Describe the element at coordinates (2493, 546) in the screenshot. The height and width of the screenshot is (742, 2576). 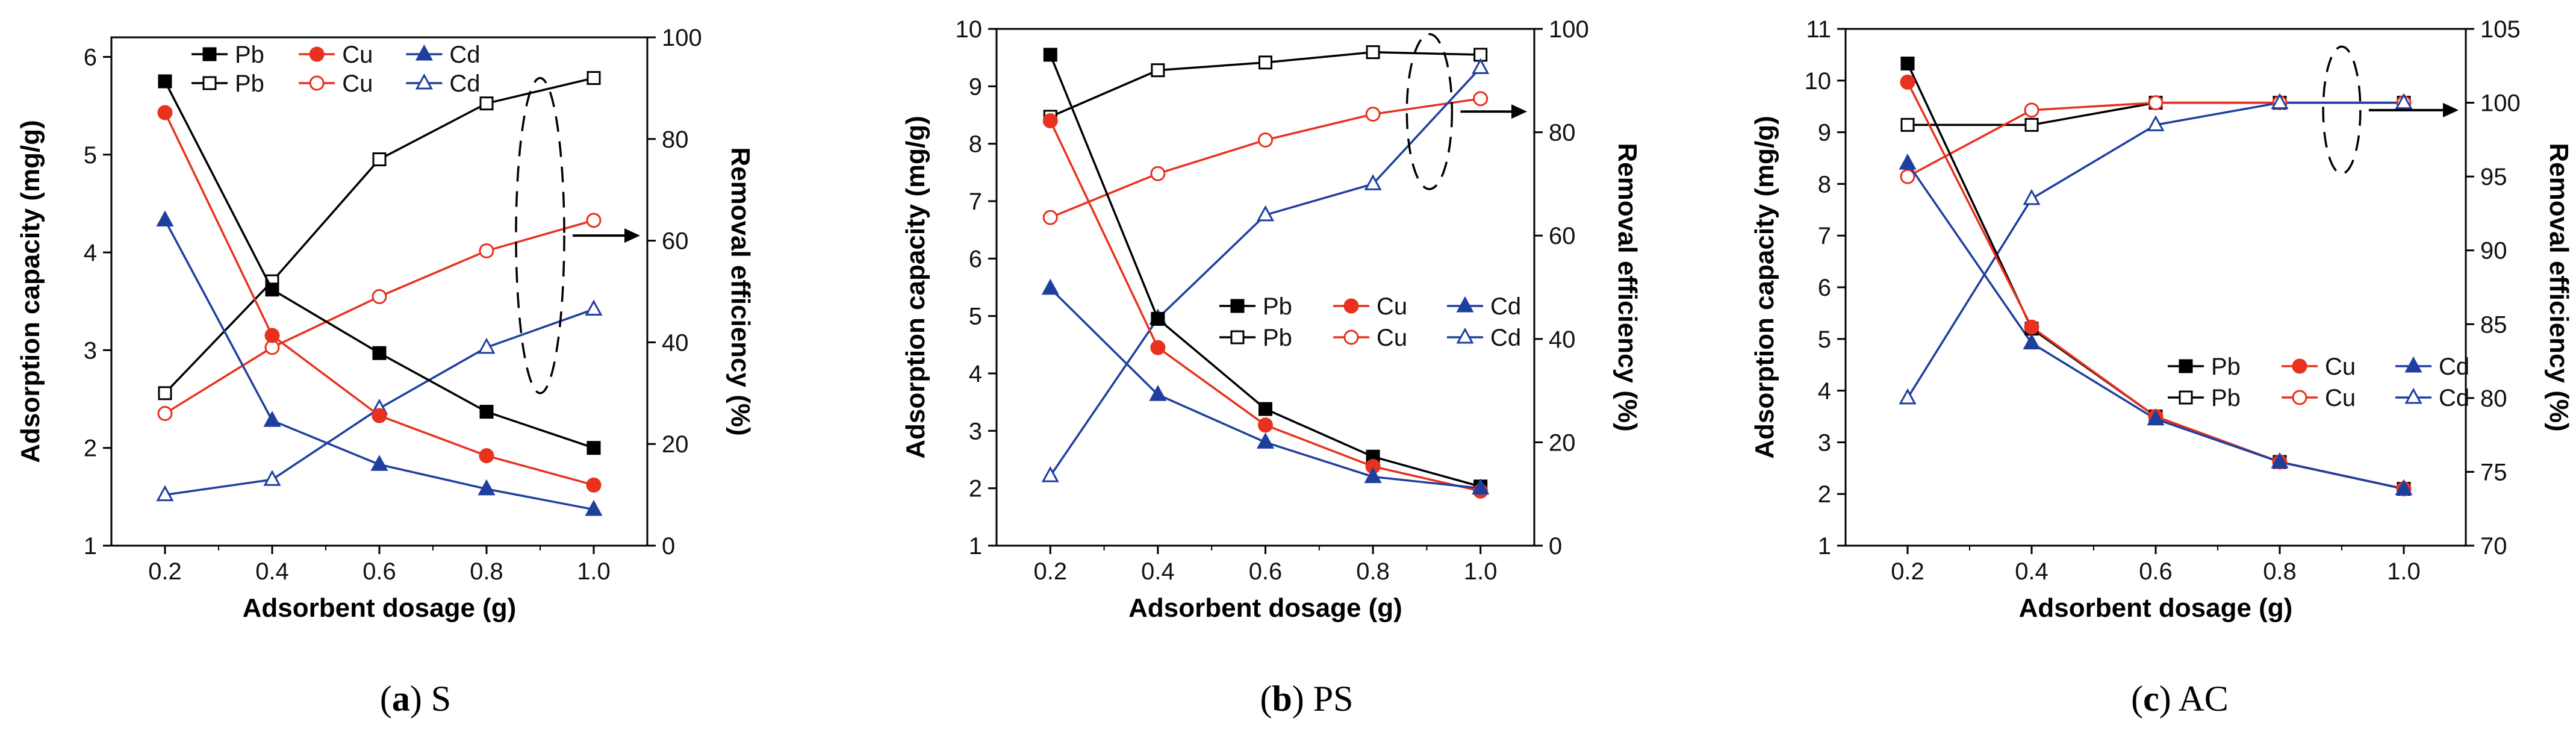
I see `y2-tick-label: 70` at that location.